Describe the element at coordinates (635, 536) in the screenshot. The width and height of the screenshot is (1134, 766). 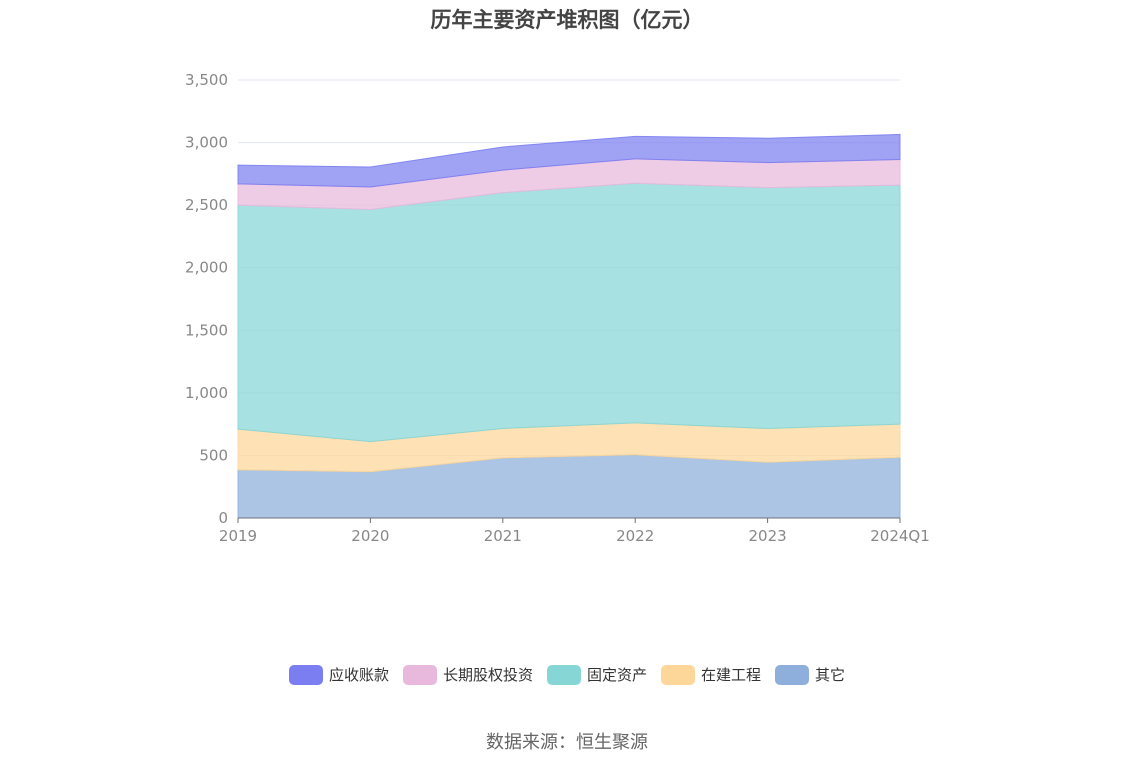
I see `x-tick-label: 2022` at that location.